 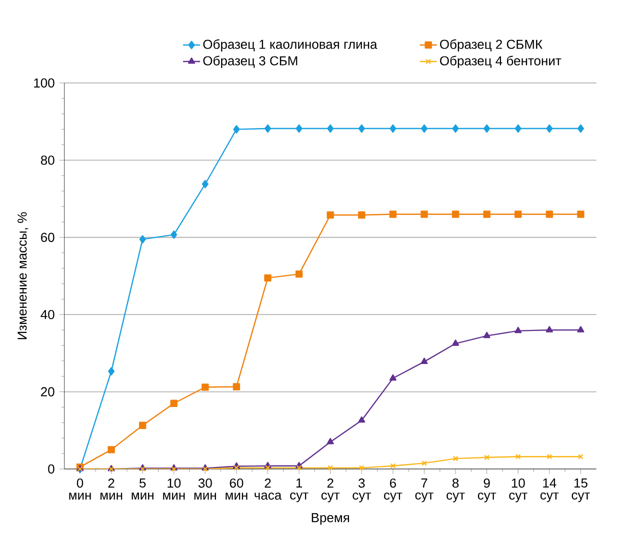 I want to click on x-tick-label: 10 мин, so click(x=174, y=489).